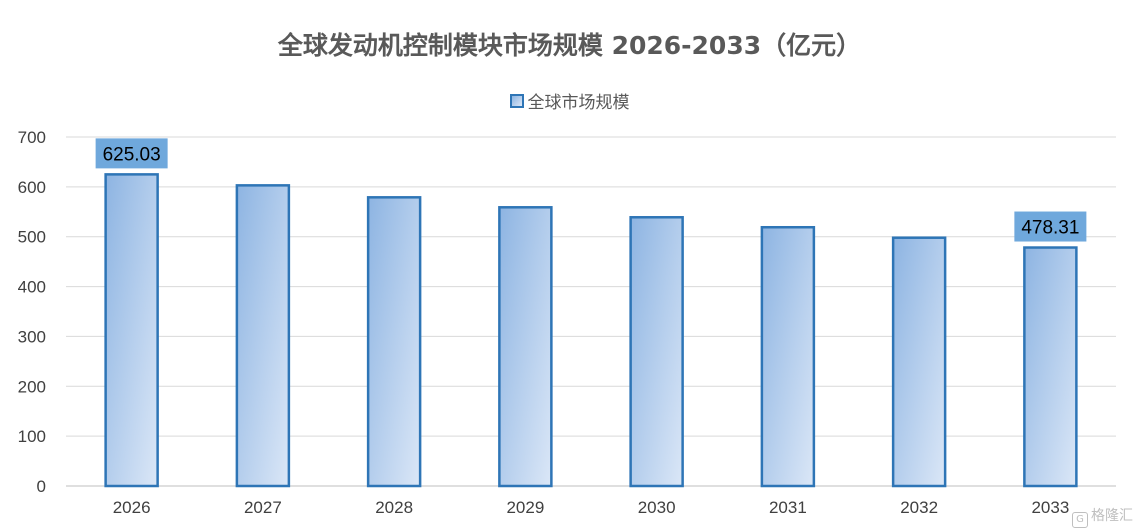 Image resolution: width=1139 pixels, height=532 pixels. Describe the element at coordinates (32, 336) in the screenshot. I see `y-tick-label: 300` at that location.